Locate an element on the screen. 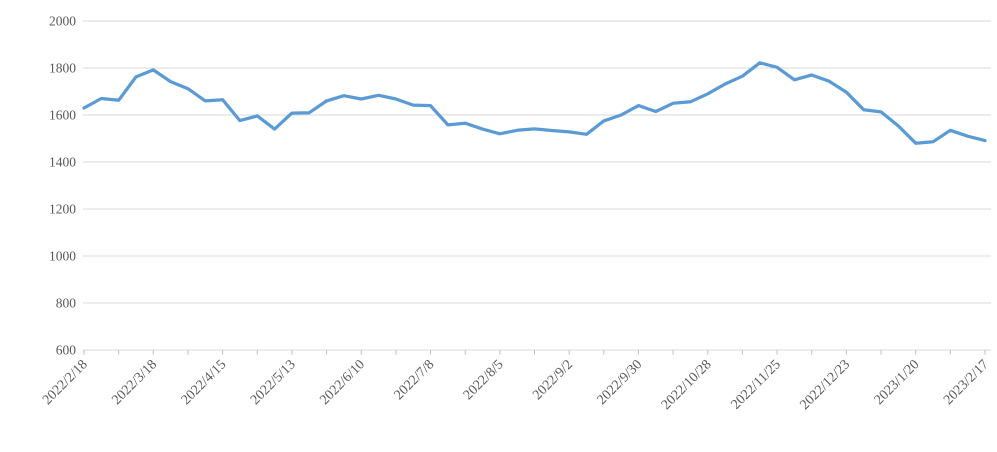 This screenshot has width=997, height=452. y-axis-label: 1400 is located at coordinates (62, 162).